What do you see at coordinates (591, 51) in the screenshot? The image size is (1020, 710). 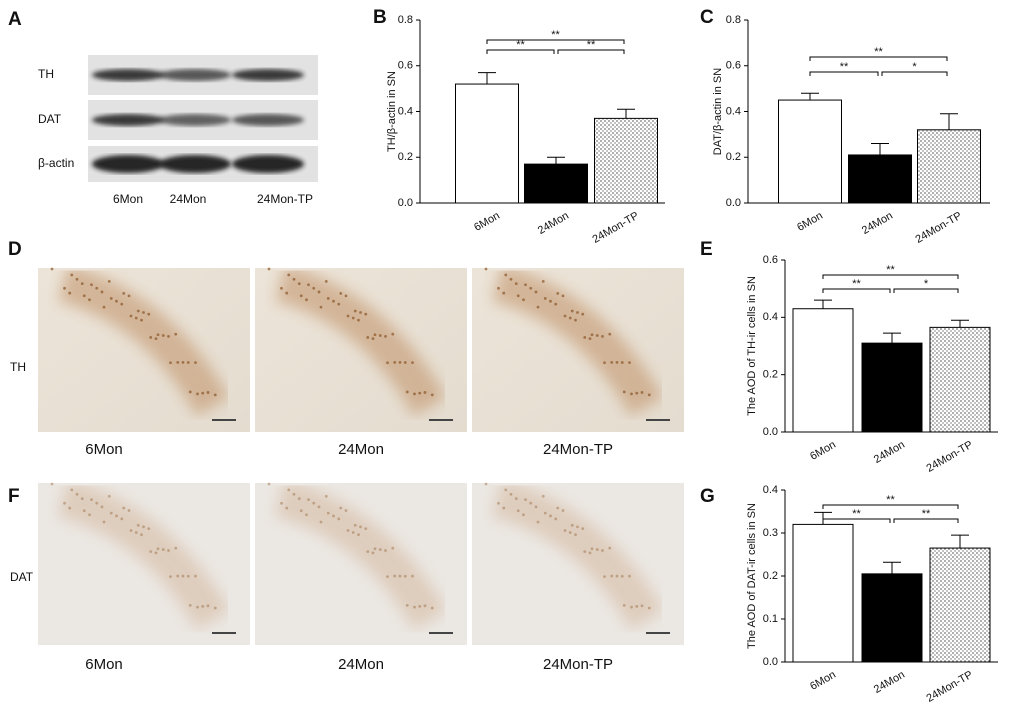 I see `significance-bracket` at bounding box center [591, 51].